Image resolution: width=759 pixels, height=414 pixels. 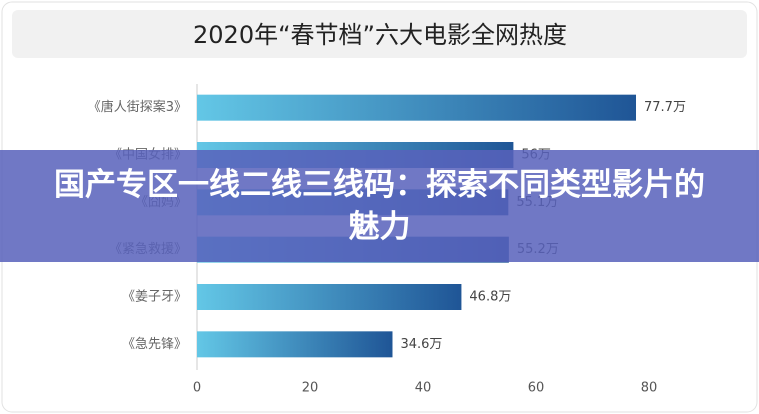 I want to click on x-tick-label: 20, so click(x=310, y=388).